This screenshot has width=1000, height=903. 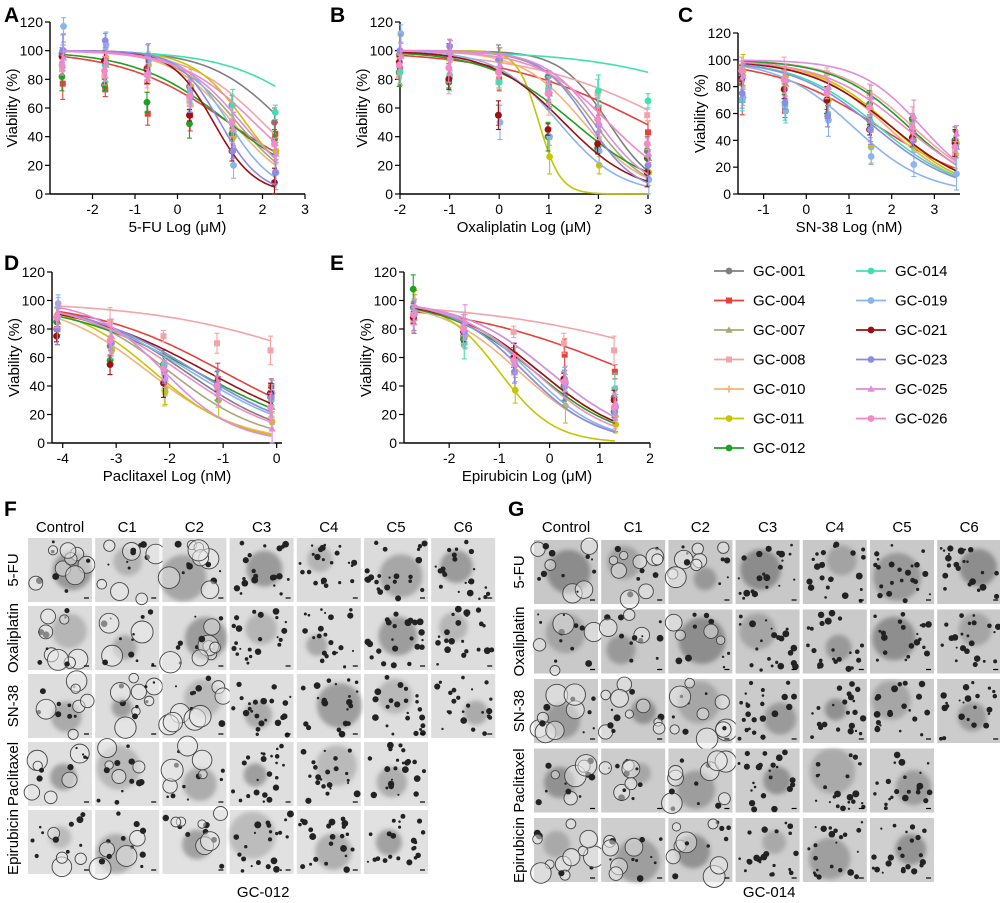 I want to click on x-tick-label: 3, so click(x=305, y=209).